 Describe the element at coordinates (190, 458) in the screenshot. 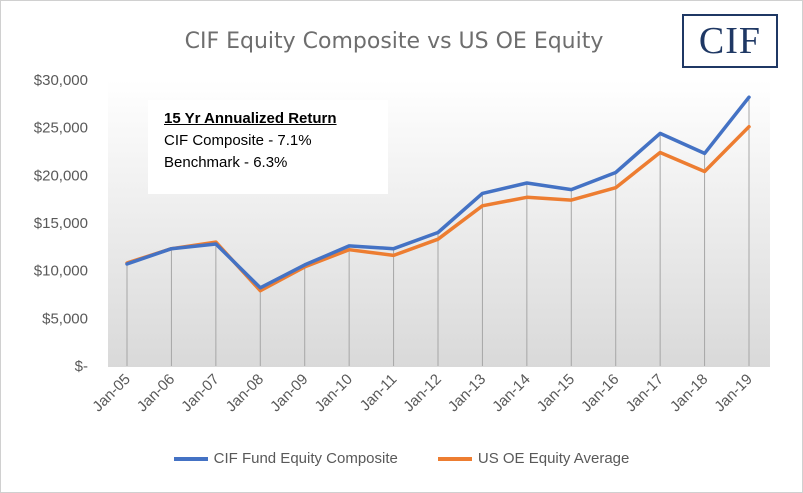

I see `legend-swatch-cif` at that location.